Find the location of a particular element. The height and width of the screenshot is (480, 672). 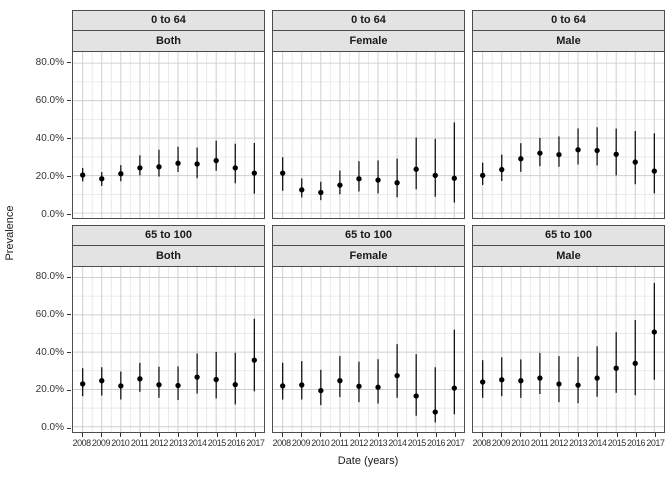

x-tick-label: 2012 is located at coordinates (359, 443).